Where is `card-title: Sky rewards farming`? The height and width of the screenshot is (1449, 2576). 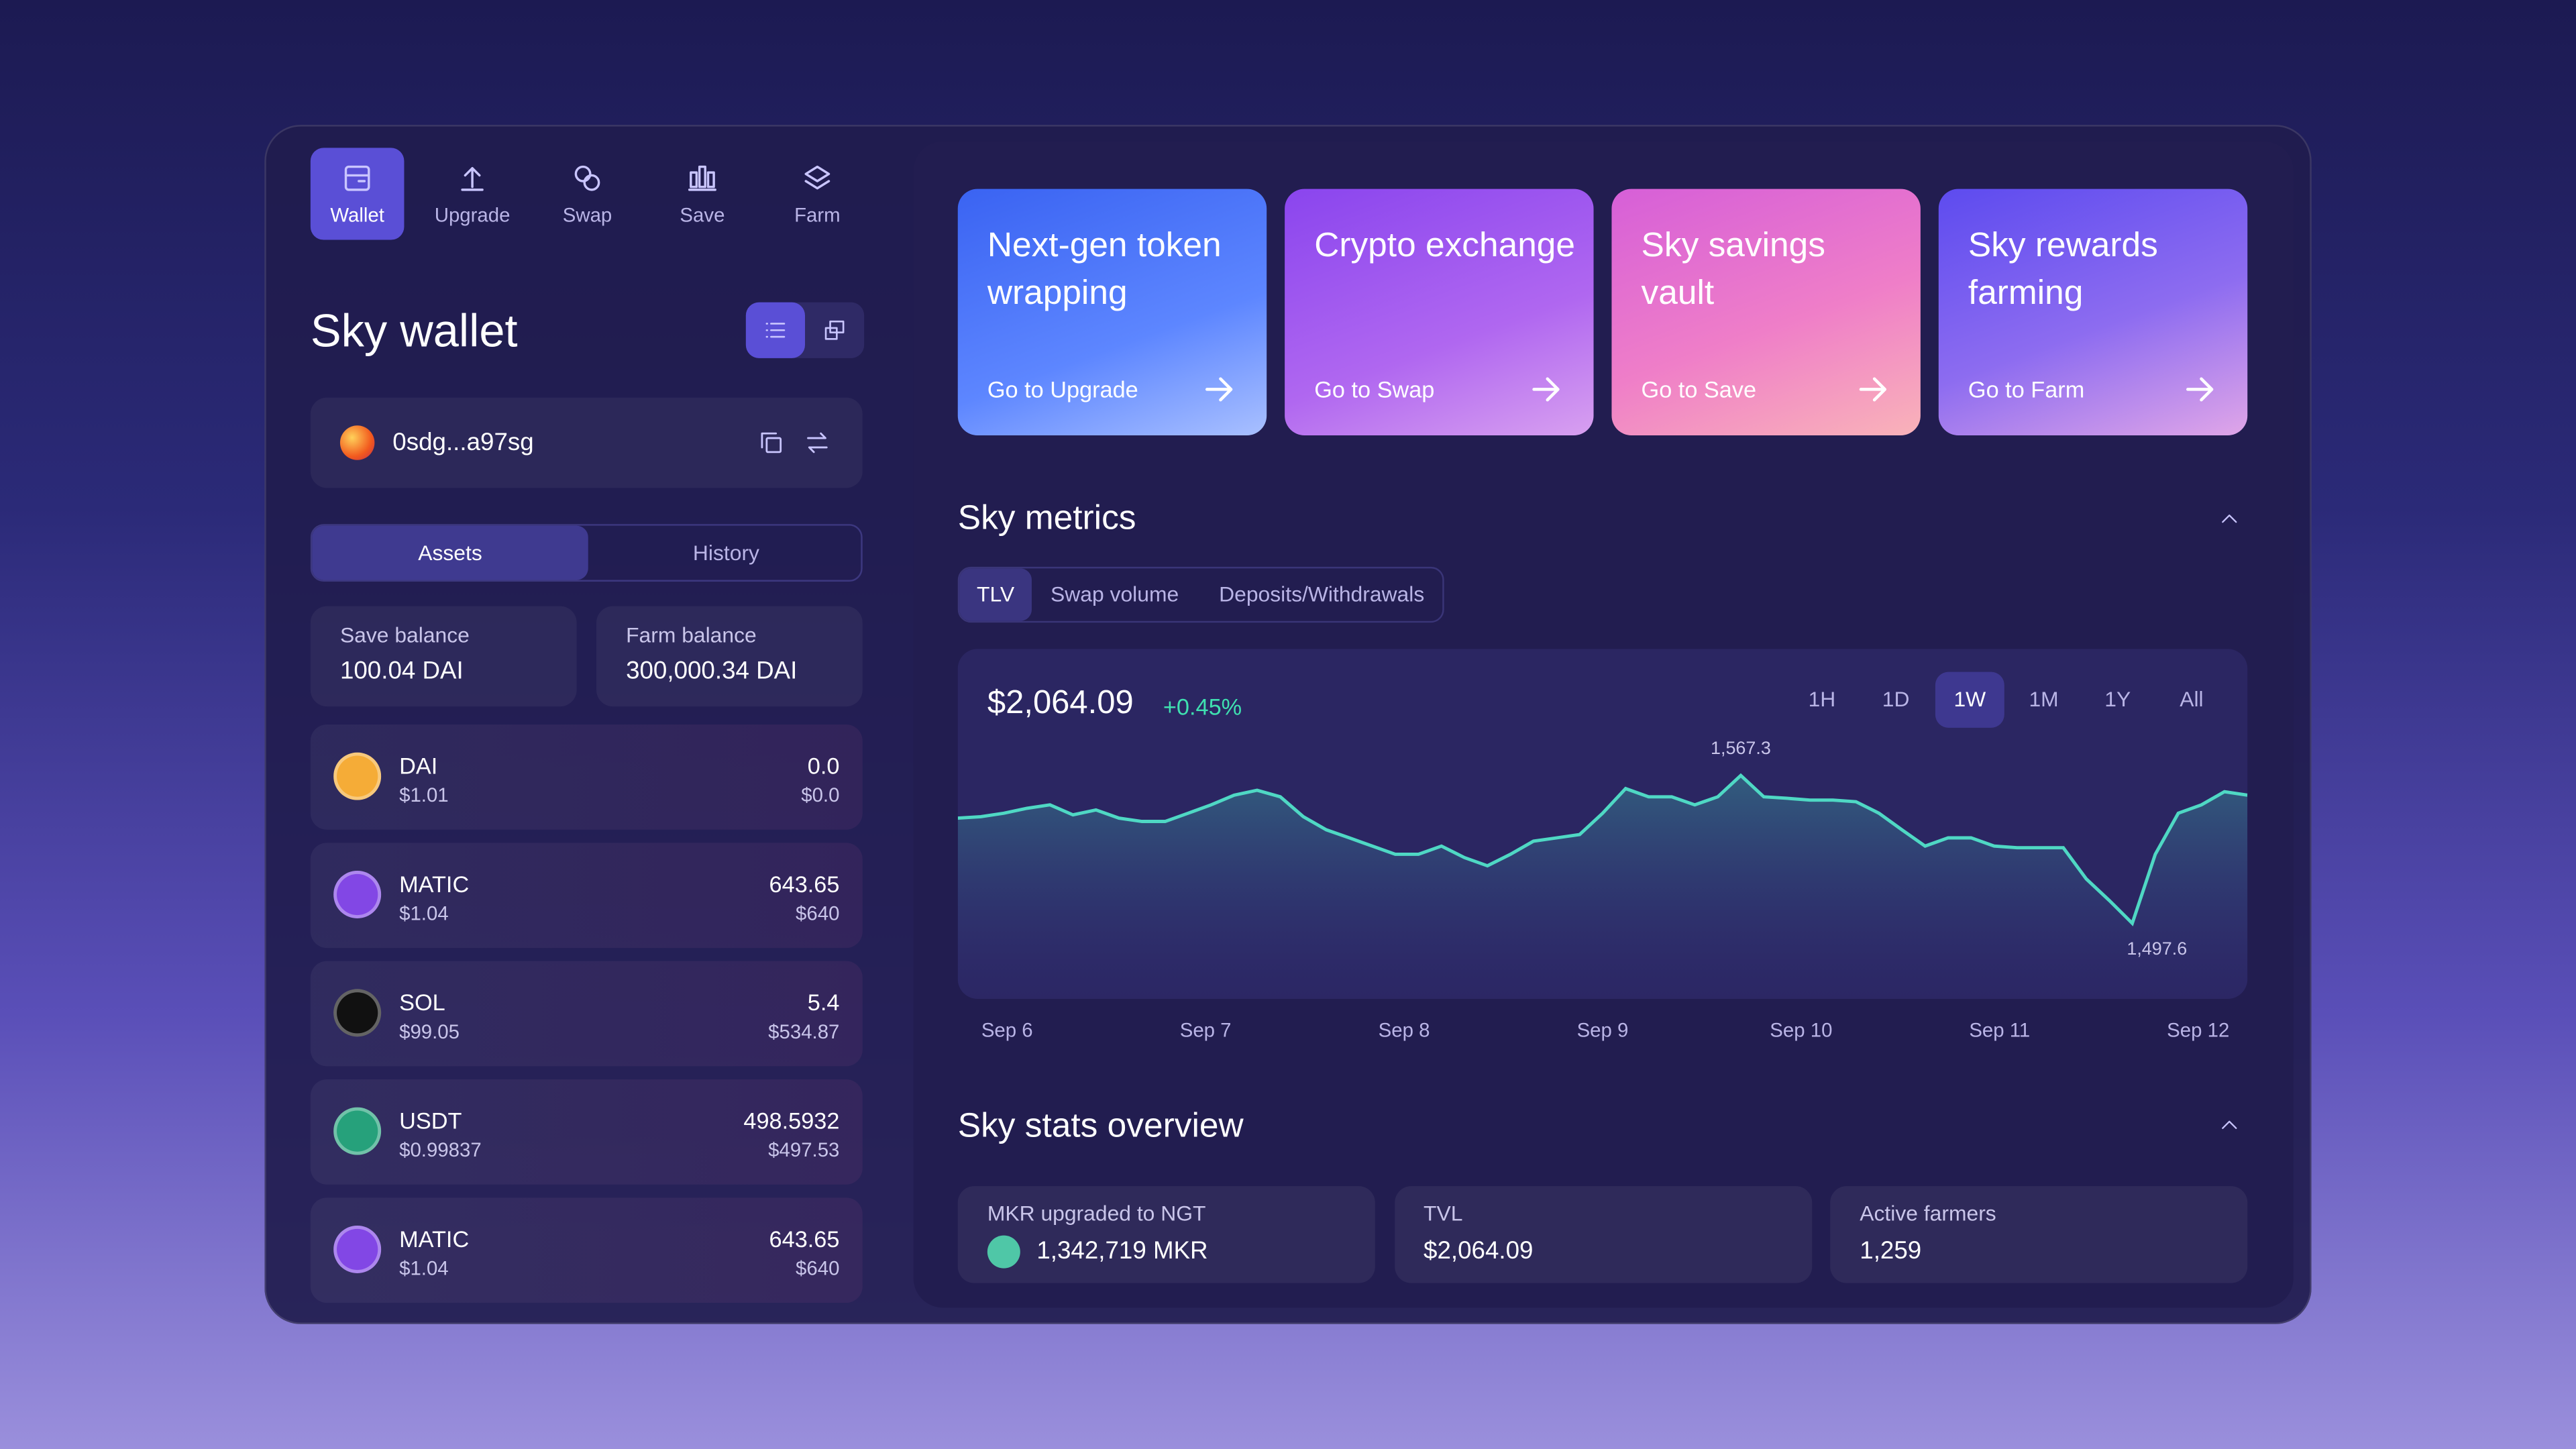 card-title: Sky rewards farming is located at coordinates (2063, 269).